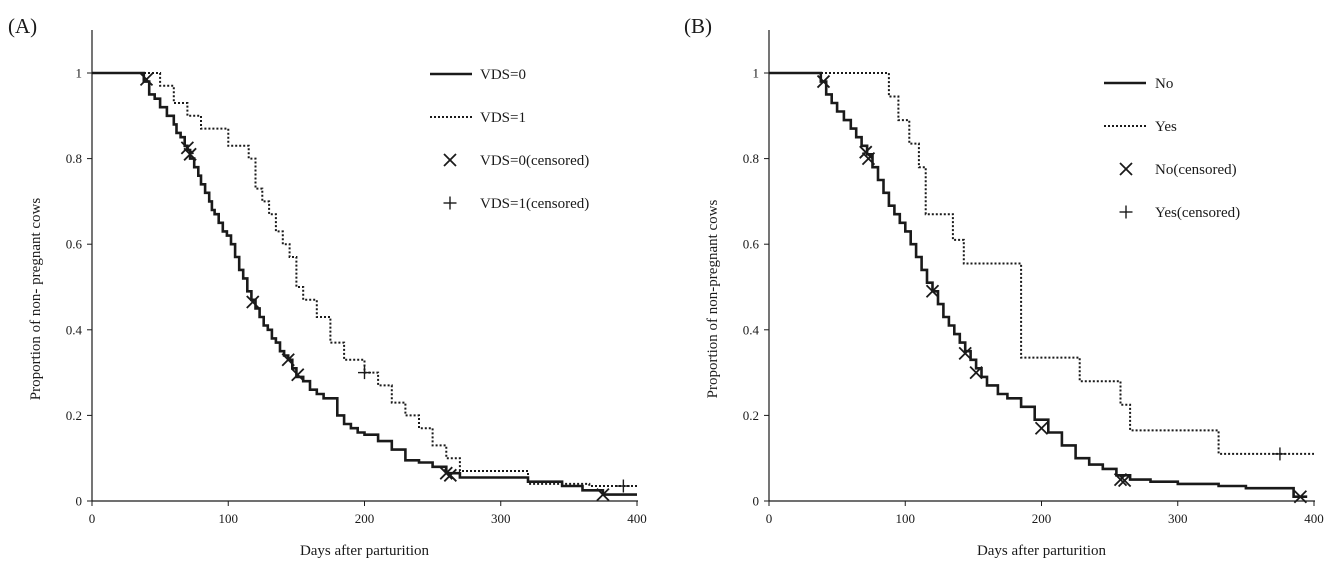 The width and height of the screenshot is (1330, 561). I want to click on censored-marker-yes-censored, so click(1280, 454).